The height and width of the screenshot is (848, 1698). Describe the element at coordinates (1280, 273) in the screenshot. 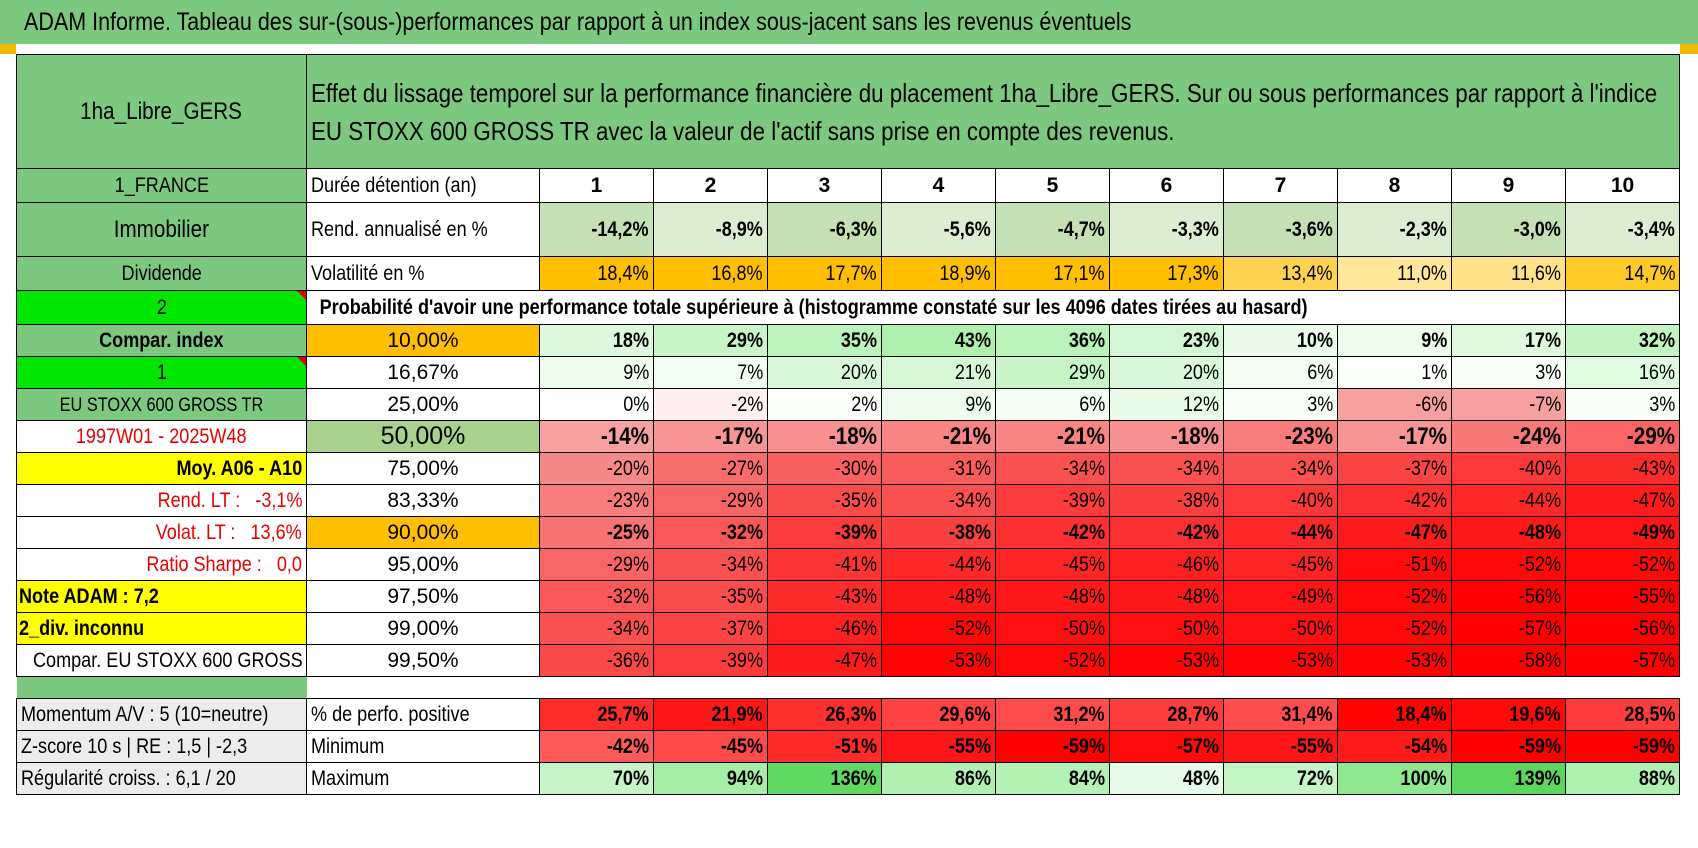

I see `vol-cell: 13,4%` at that location.